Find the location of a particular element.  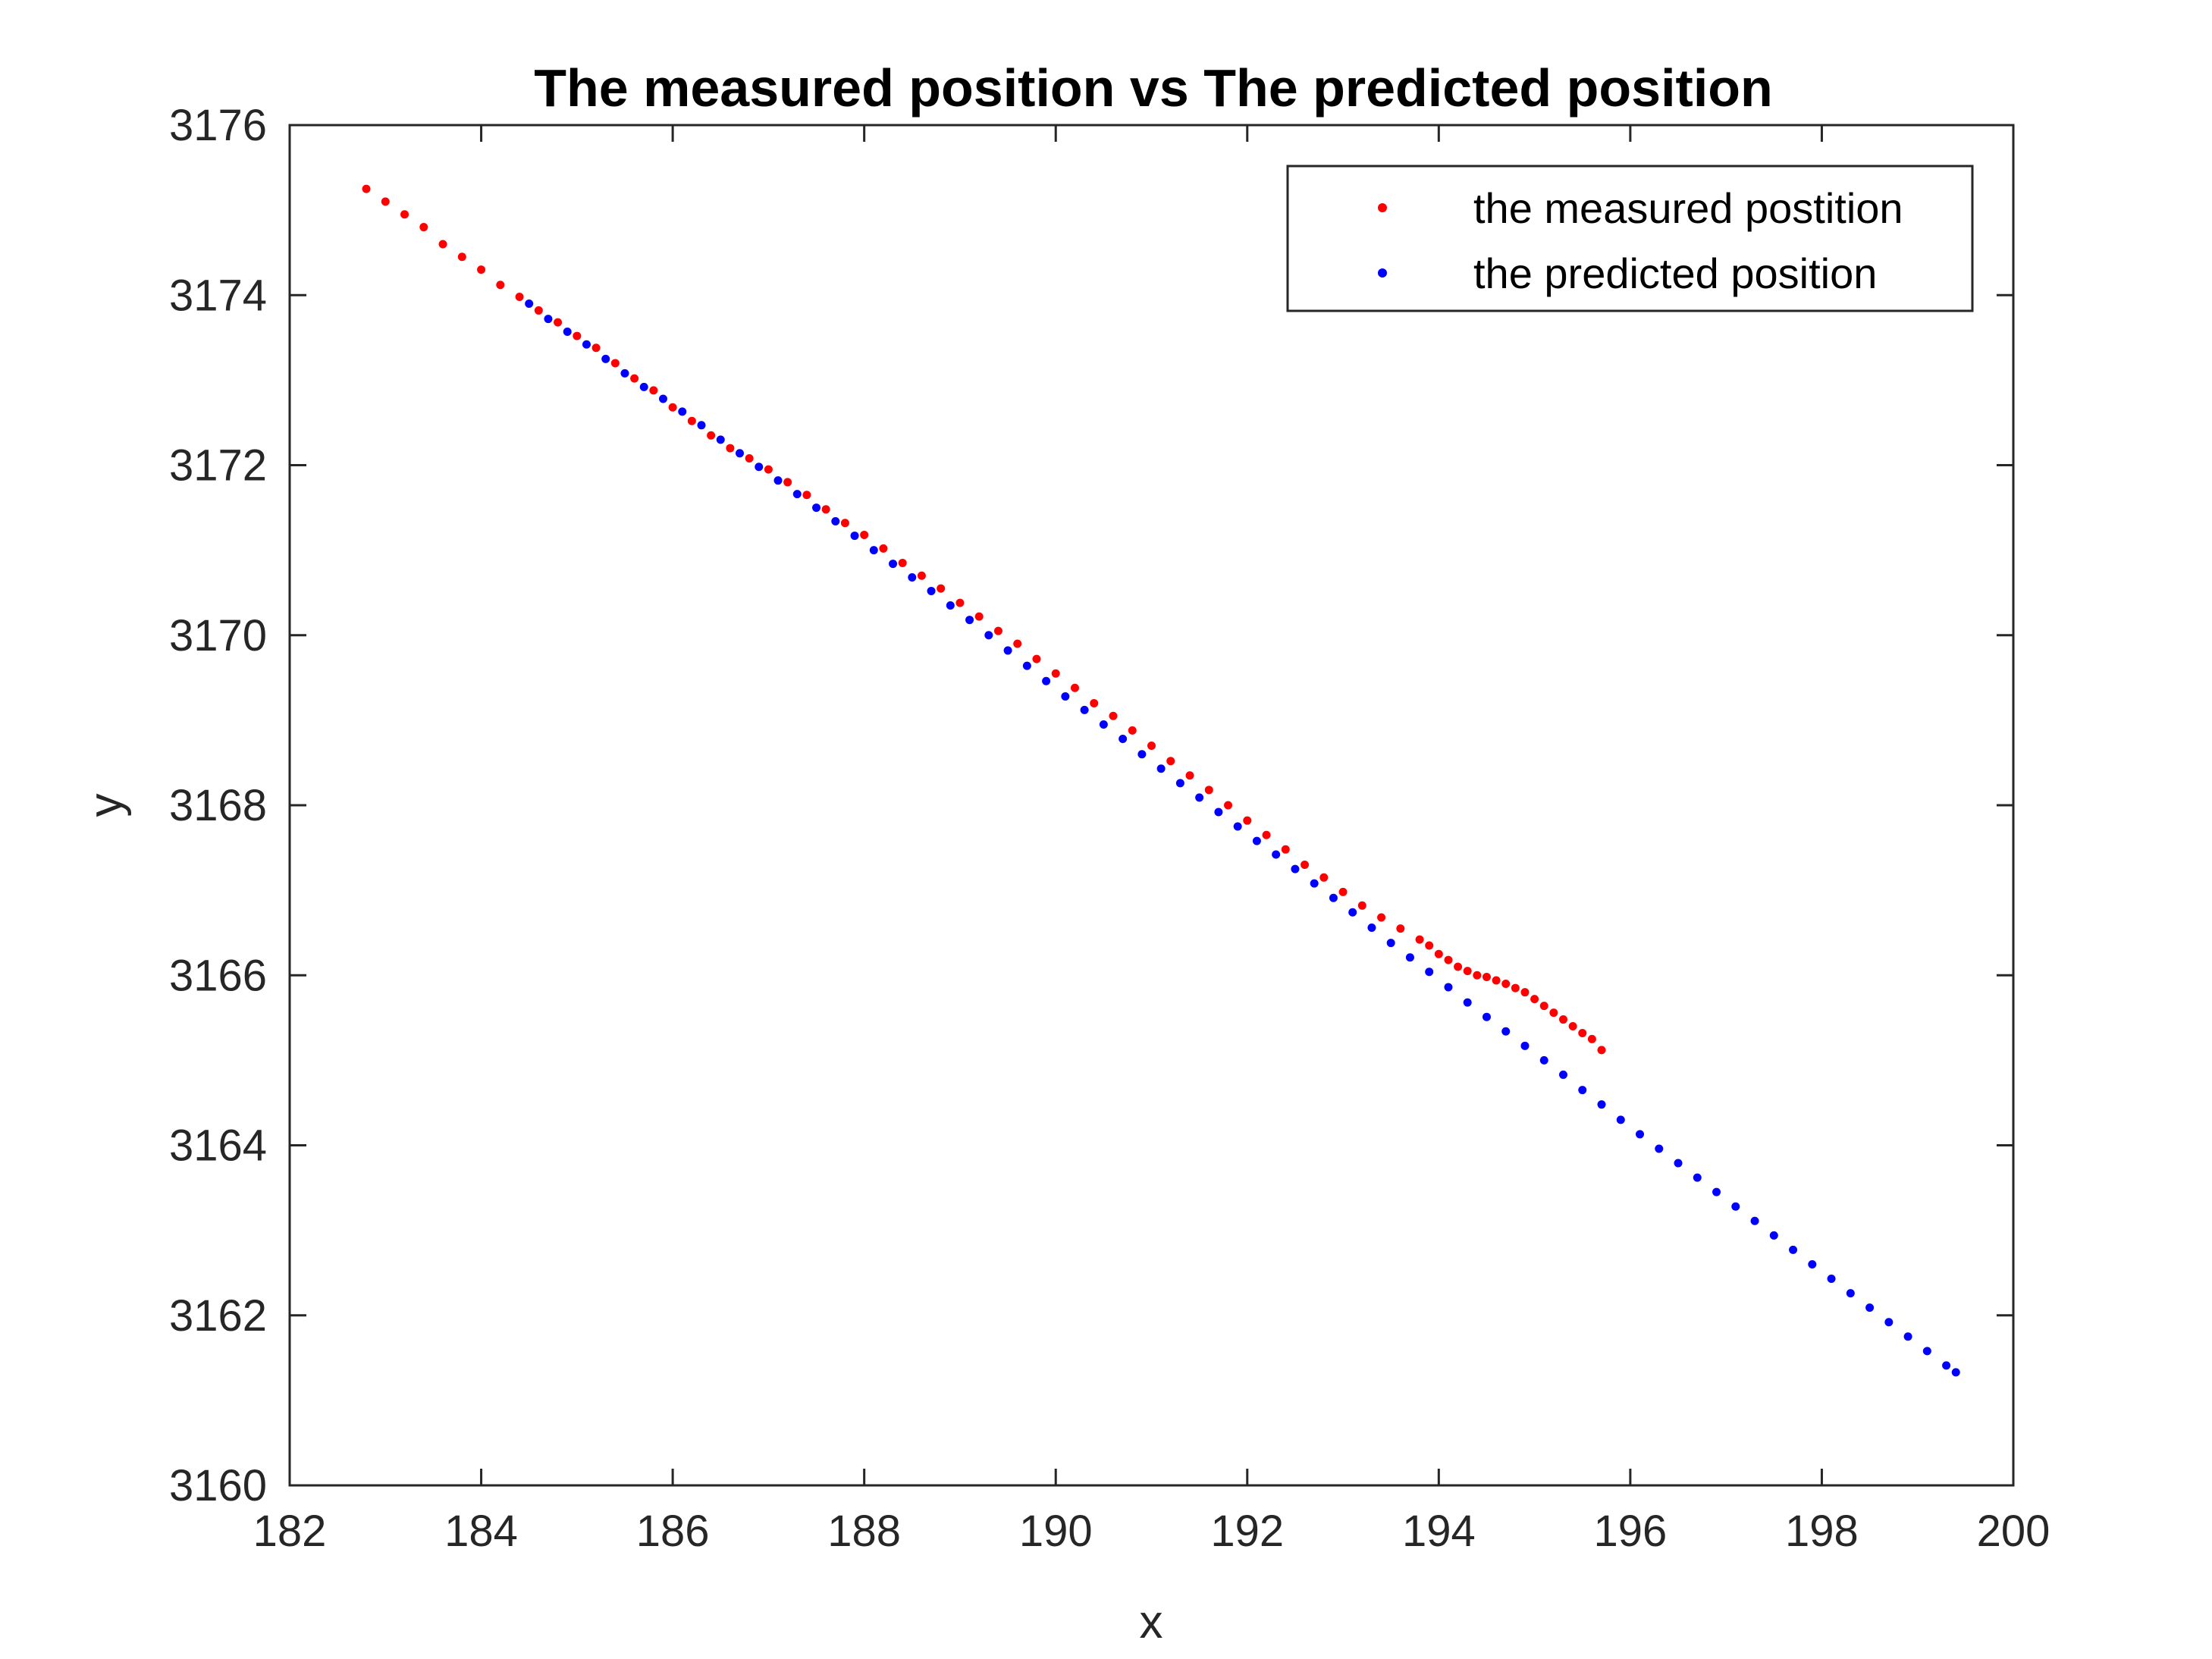

legend-marker-predicted is located at coordinates (1382, 273).